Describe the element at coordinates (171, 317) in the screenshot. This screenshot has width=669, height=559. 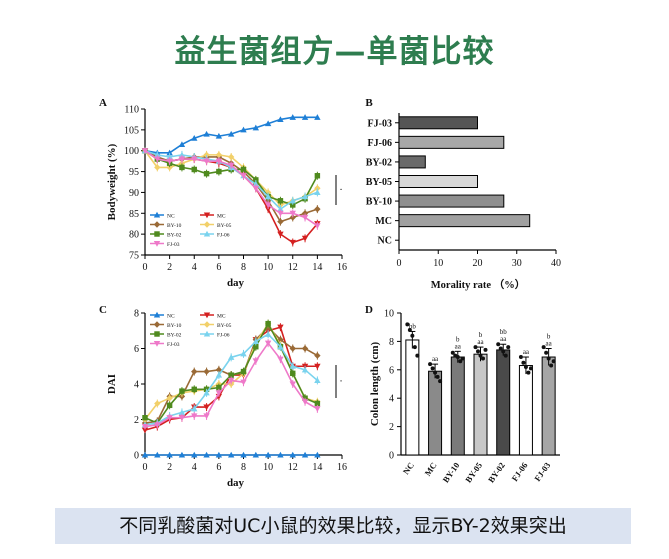
I see `legend-label: NC` at that location.